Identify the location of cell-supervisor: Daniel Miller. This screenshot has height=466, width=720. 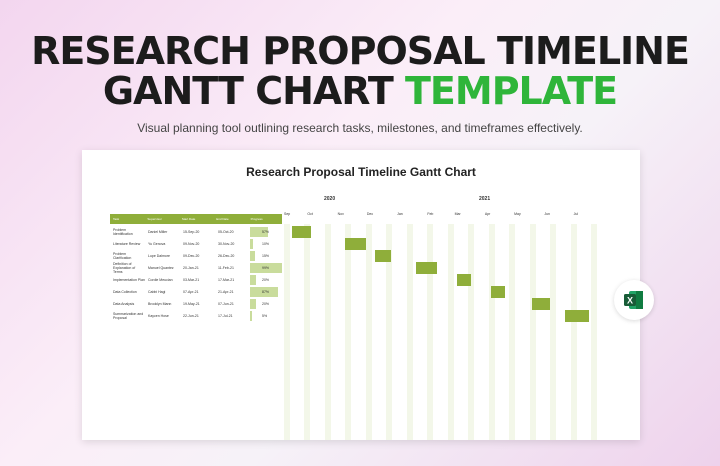
(158, 232).